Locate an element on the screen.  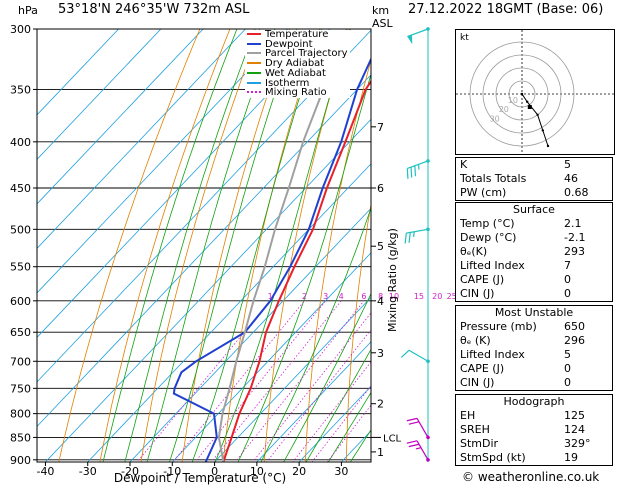
pressure-tick-label: 400 is located at coordinates (20, 142).